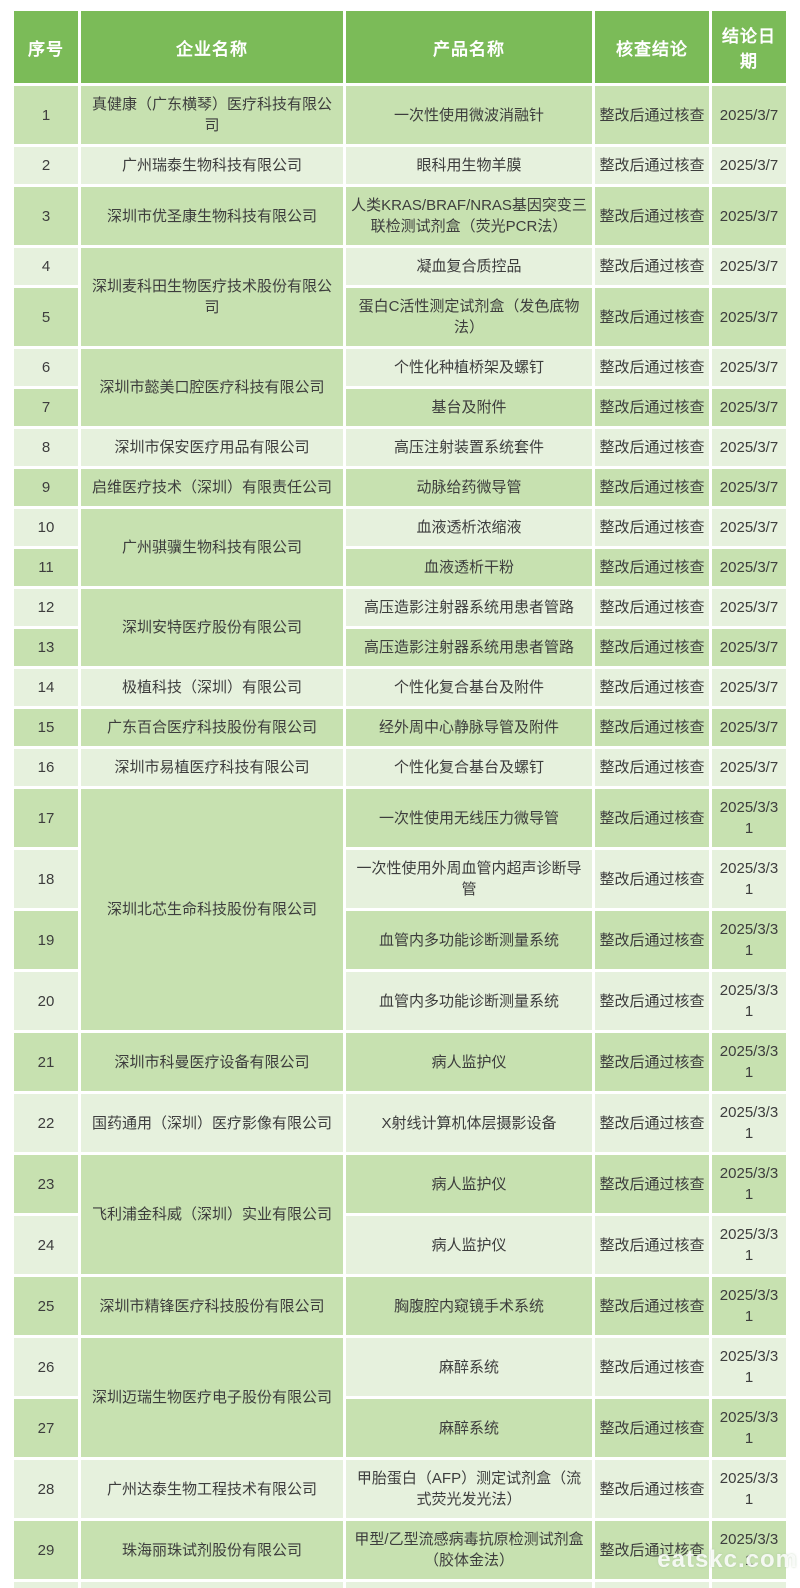  I want to click on company-cell: 深圳迈瑞生物医疗电子股份有限公司, so click(212, 1397).